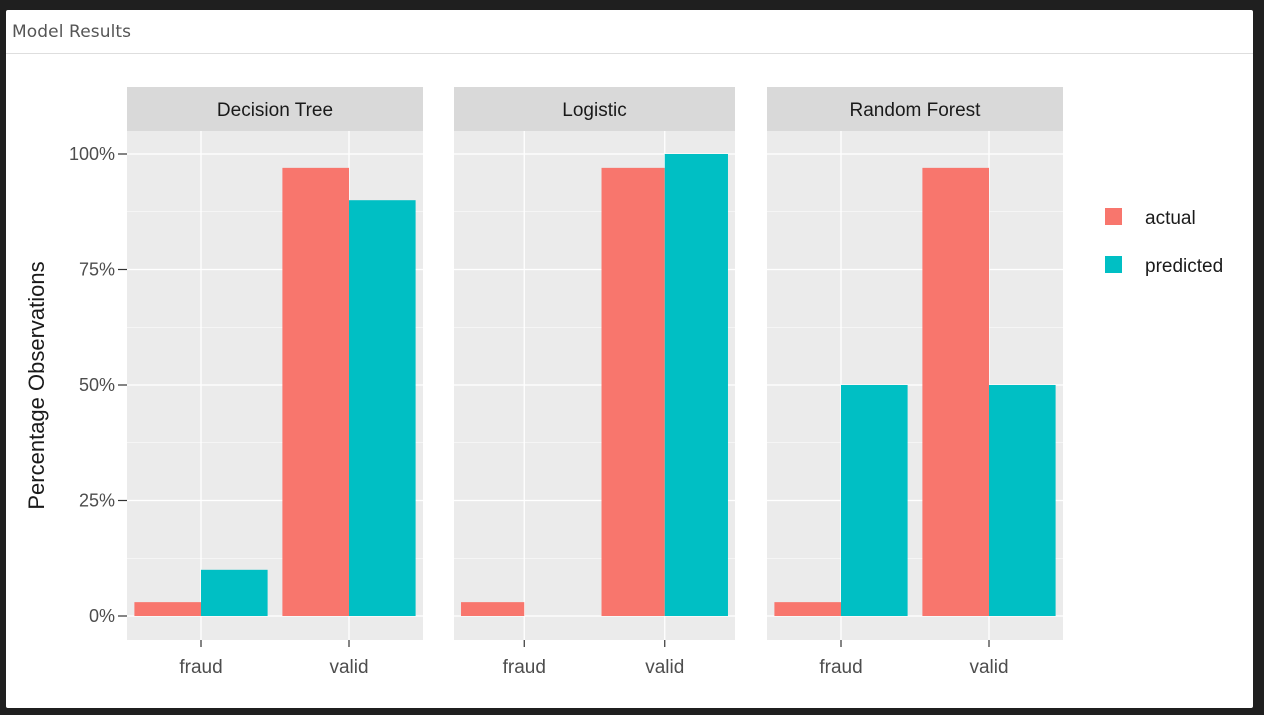  I want to click on facet-strip-label: Decision Tree, so click(275, 110).